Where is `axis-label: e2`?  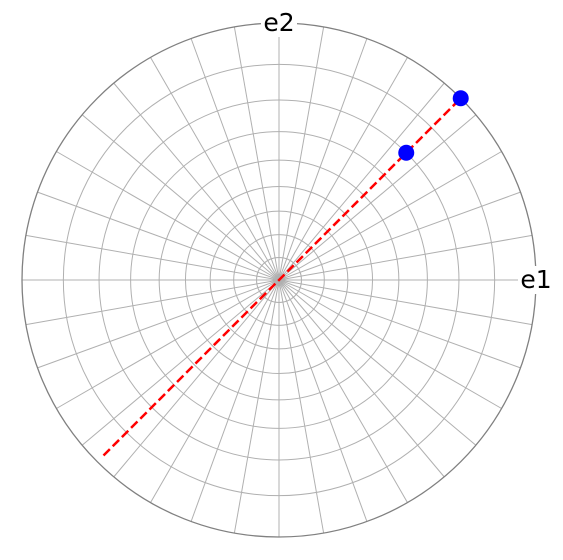 axis-label: e2 is located at coordinates (278, 22).